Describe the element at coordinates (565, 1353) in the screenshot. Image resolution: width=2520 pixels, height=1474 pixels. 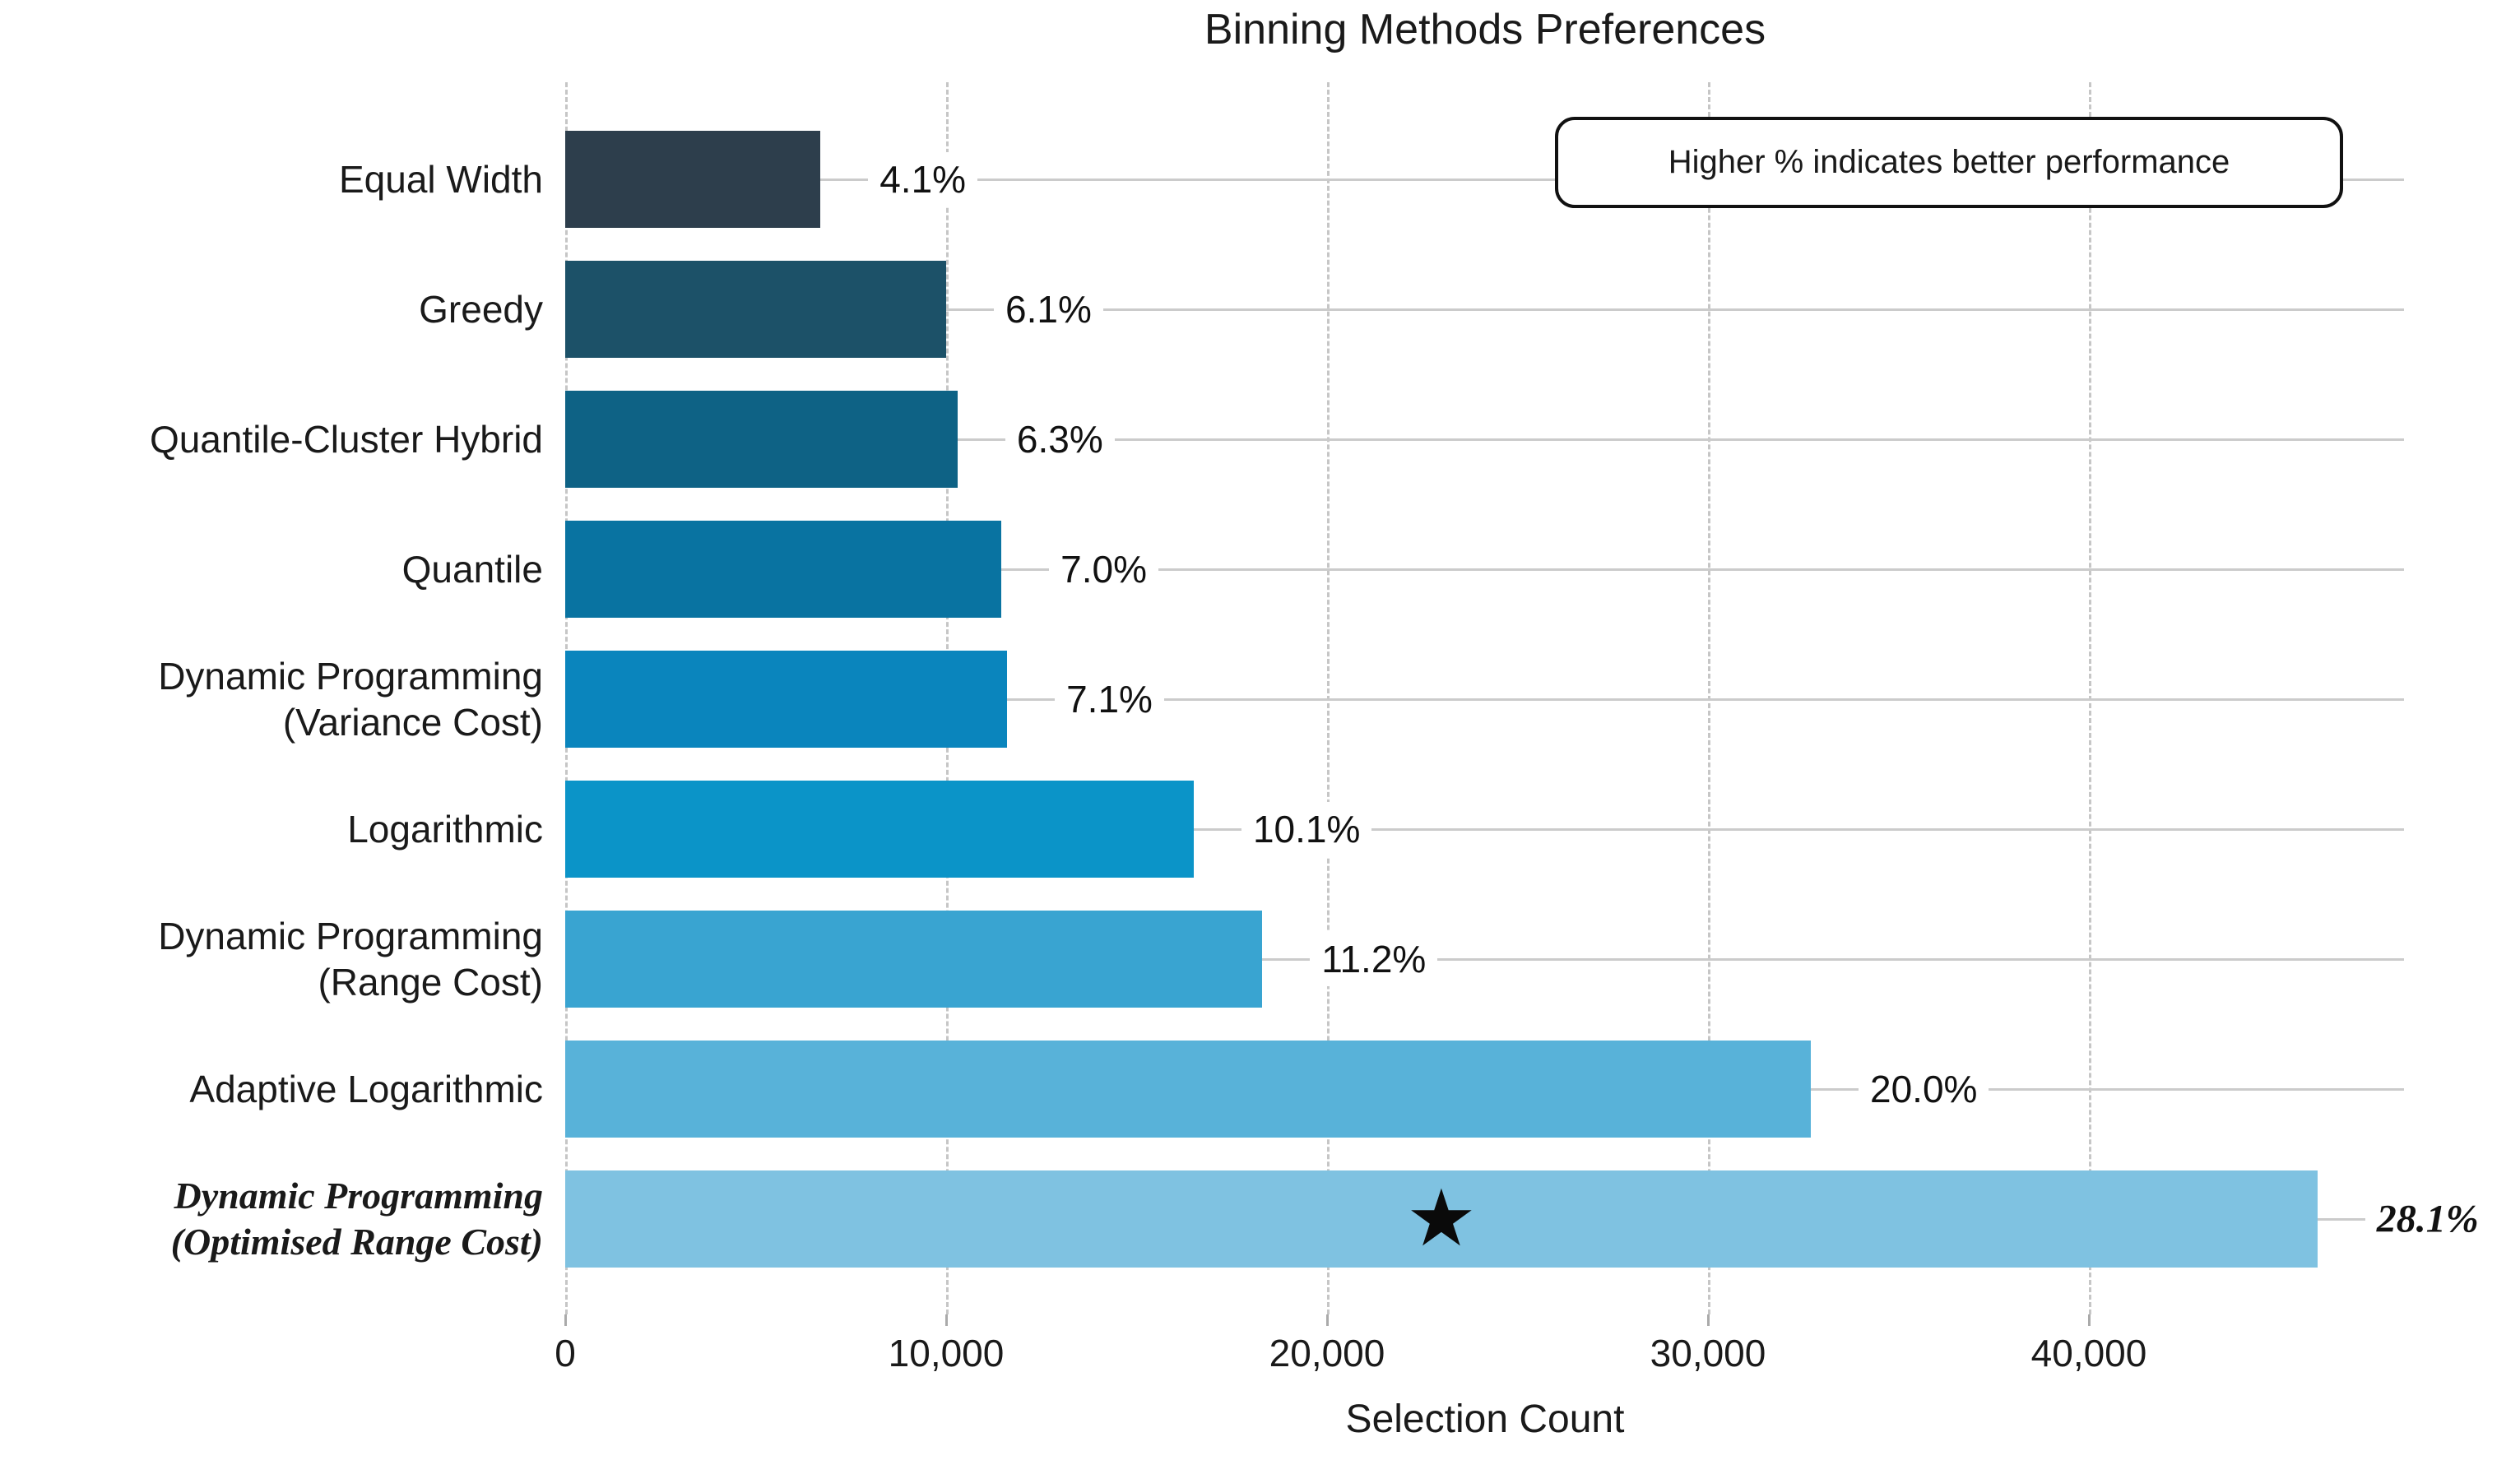
I see `tick-label: 0` at that location.